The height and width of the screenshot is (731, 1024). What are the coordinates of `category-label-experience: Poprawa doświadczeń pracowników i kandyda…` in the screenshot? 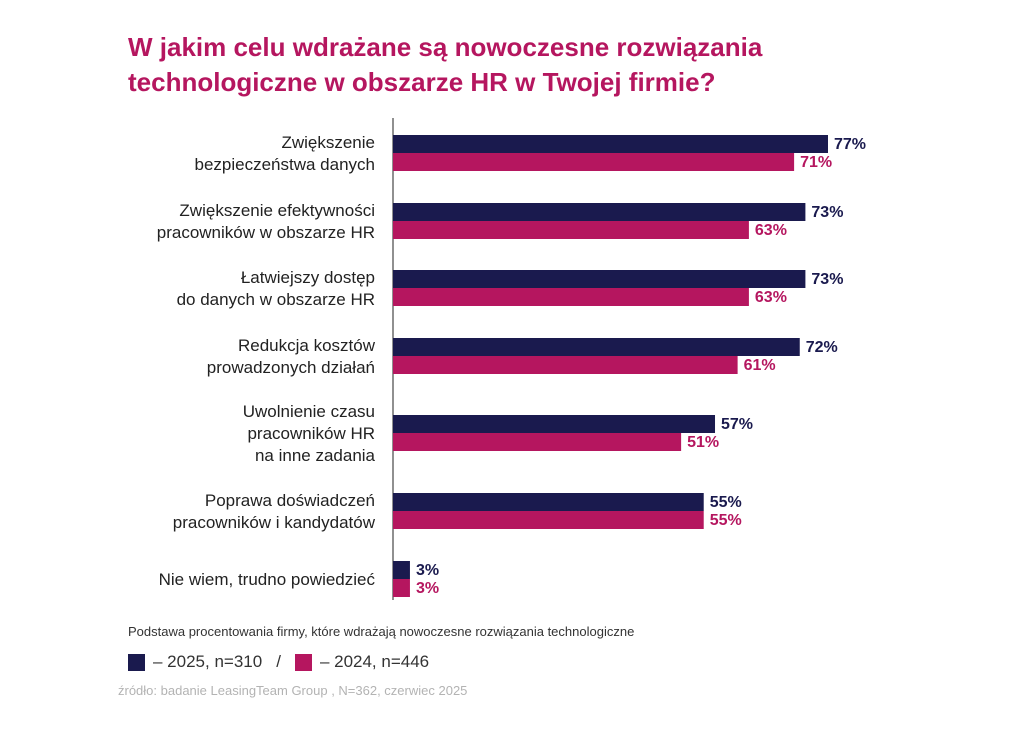 It's located at (274, 511).